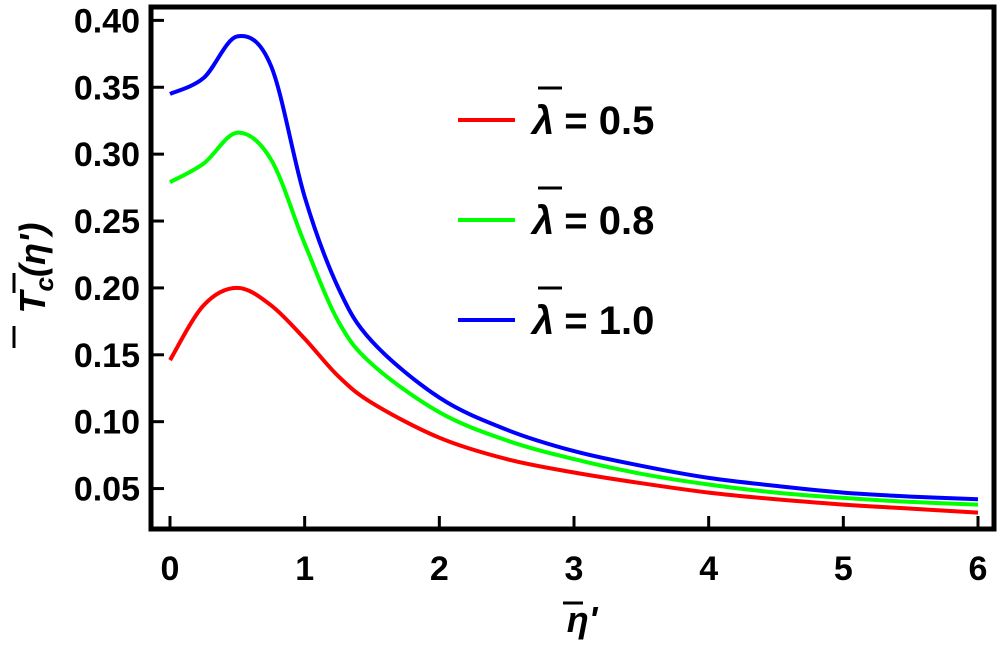  What do you see at coordinates (107, 88) in the screenshot?
I see `y-tick-label: 0.35` at bounding box center [107, 88].